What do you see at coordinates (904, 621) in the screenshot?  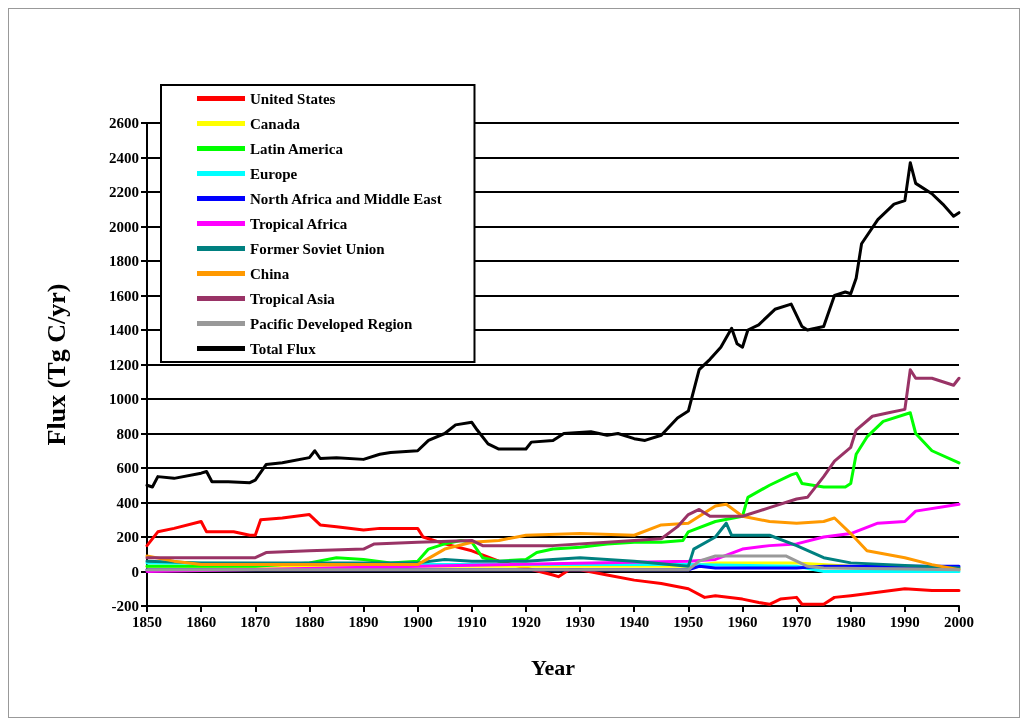 I see `x-tick-label: 1990` at bounding box center [904, 621].